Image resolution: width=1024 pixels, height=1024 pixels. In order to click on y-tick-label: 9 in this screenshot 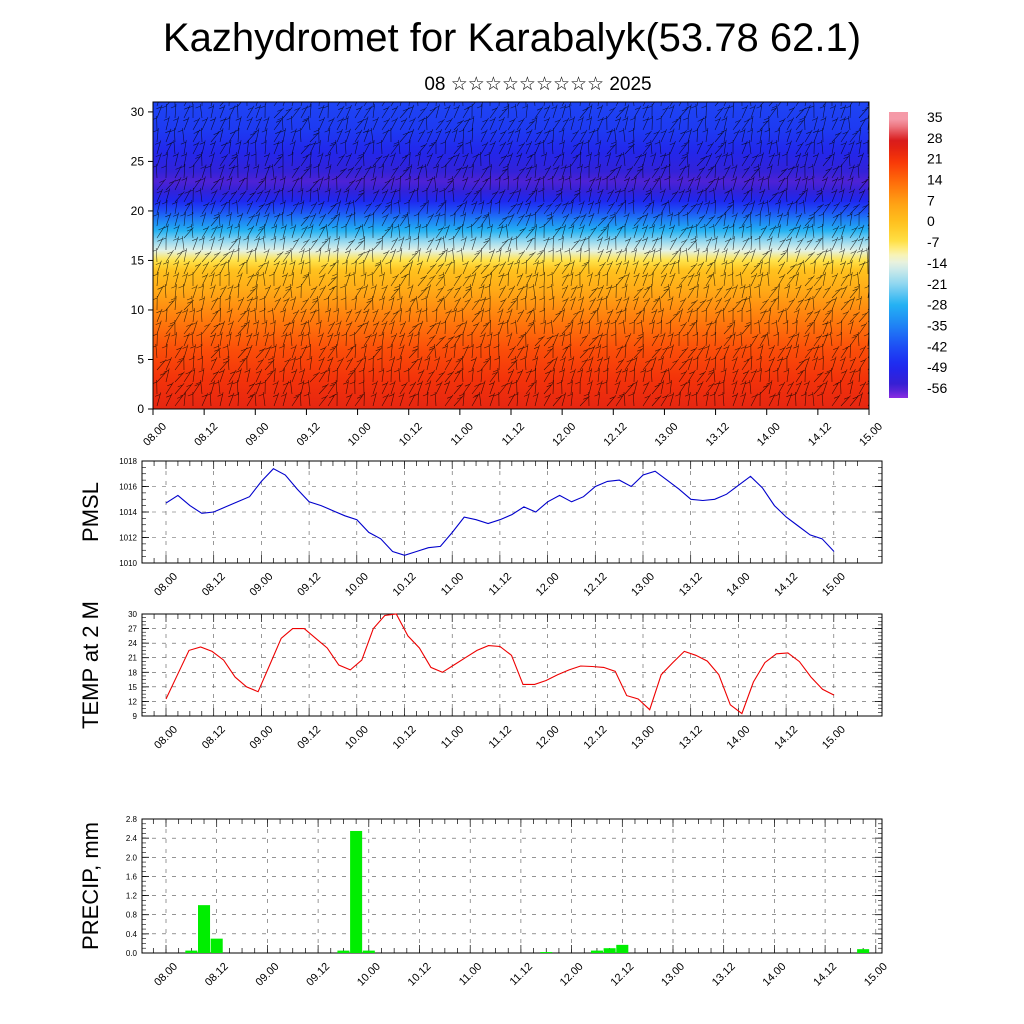, I will do `click(135, 716)`.